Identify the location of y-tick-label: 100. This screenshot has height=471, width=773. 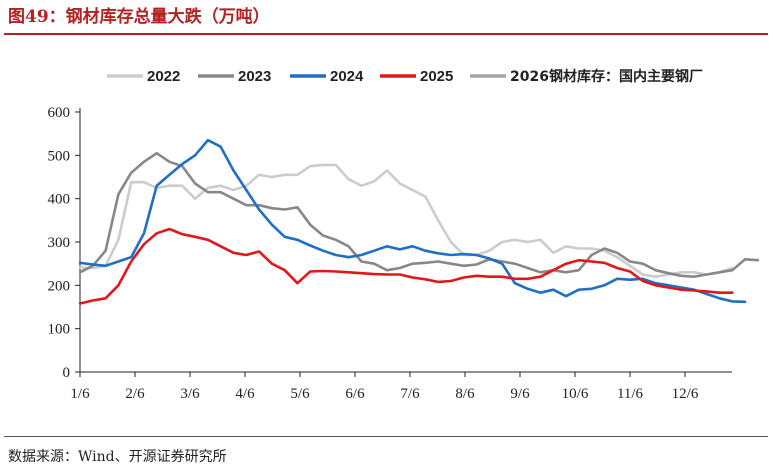
(59, 330).